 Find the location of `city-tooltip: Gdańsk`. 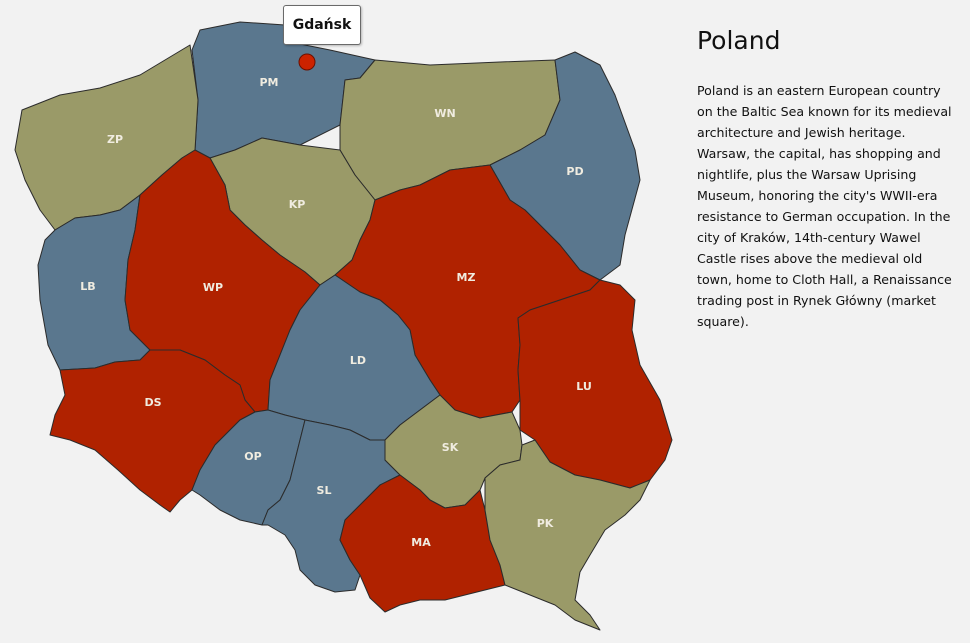

city-tooltip: Gdańsk is located at coordinates (322, 25).